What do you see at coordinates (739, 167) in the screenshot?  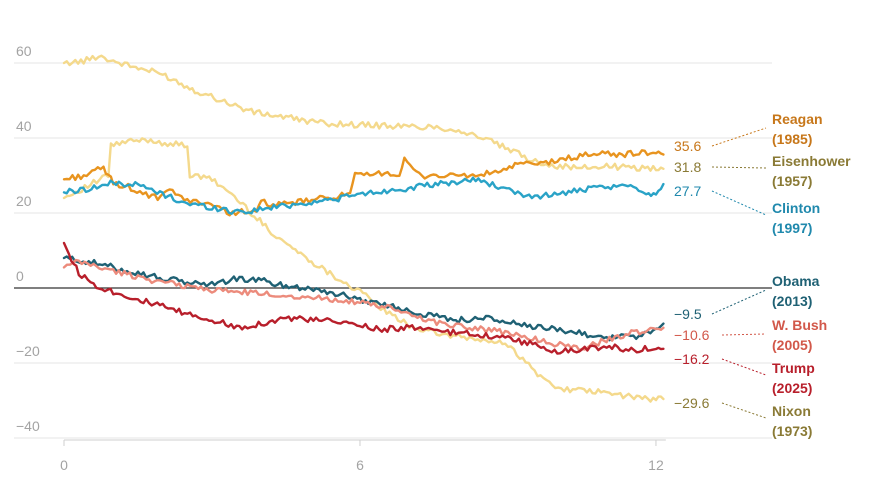 I see `leader-line-eisenhower` at bounding box center [739, 167].